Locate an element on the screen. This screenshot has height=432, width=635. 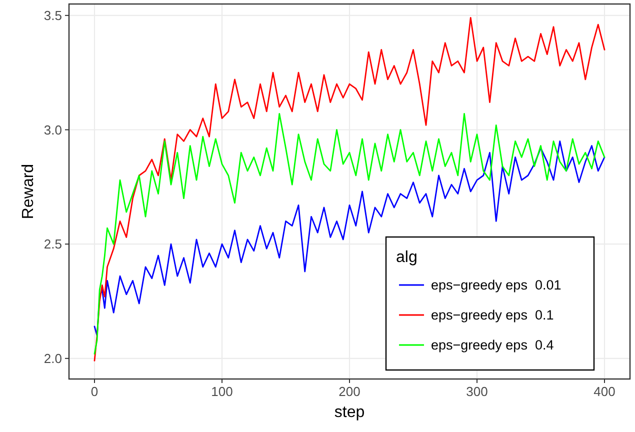
y-tick-label: 2.5 is located at coordinates (53, 244).